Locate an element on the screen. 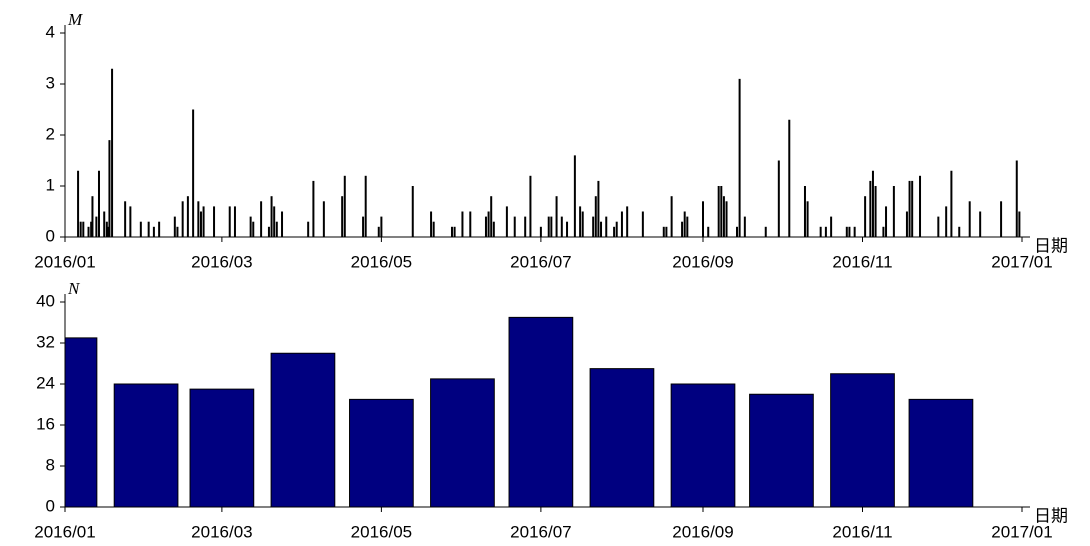 This screenshot has width=1090, height=546. y-axis-label: M is located at coordinates (75, 19).